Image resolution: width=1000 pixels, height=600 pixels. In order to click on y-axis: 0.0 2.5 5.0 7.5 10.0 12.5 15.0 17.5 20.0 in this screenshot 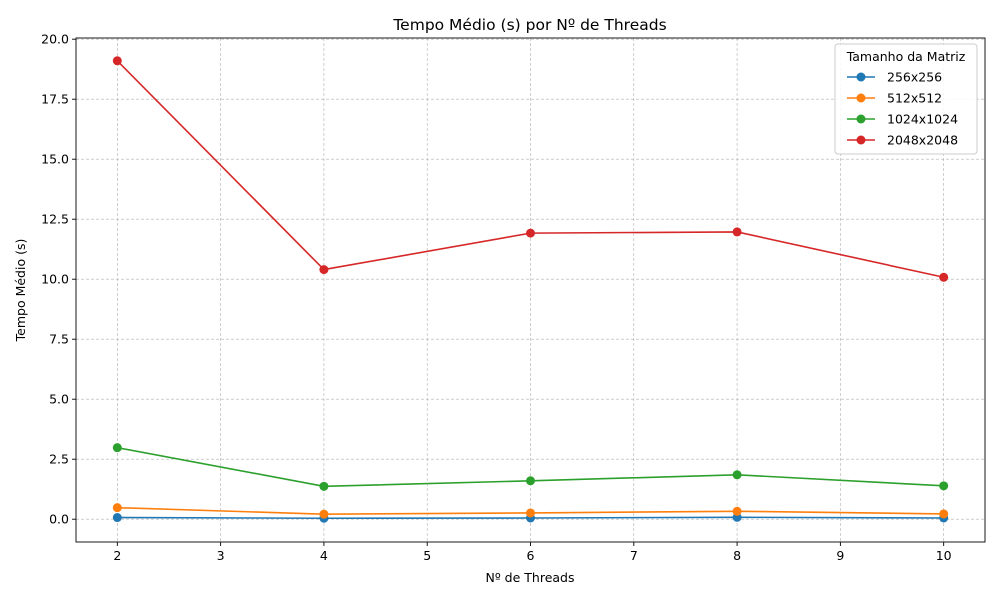, I will do `click(58, 279)`.